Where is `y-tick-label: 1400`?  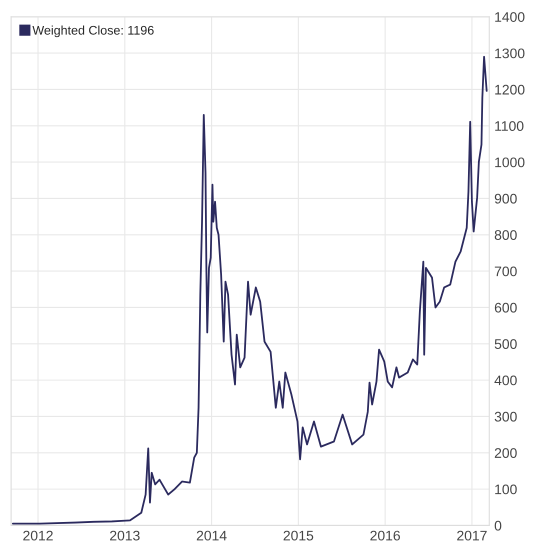 y-tick-label: 1400 is located at coordinates (509, 17).